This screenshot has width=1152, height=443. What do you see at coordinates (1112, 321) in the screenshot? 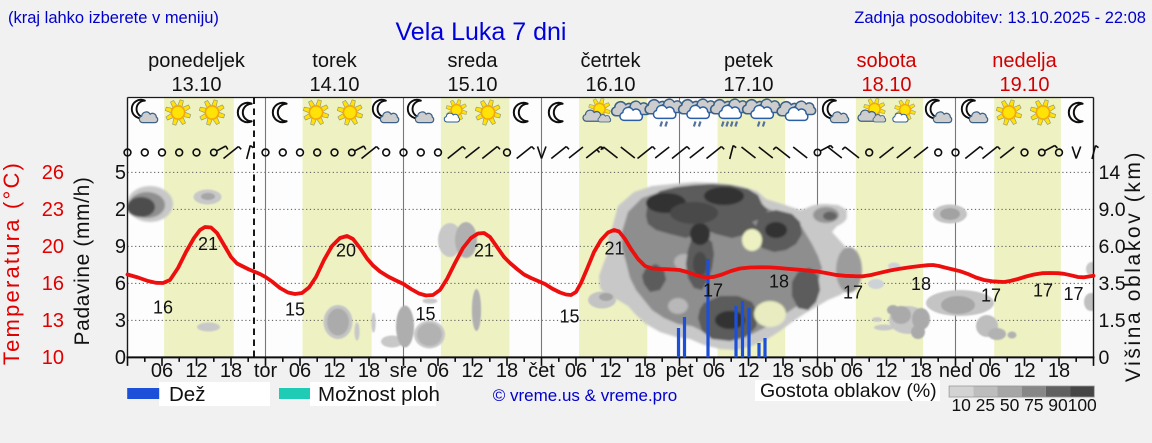
I see `svg-text: 1.5` at bounding box center [1112, 321].